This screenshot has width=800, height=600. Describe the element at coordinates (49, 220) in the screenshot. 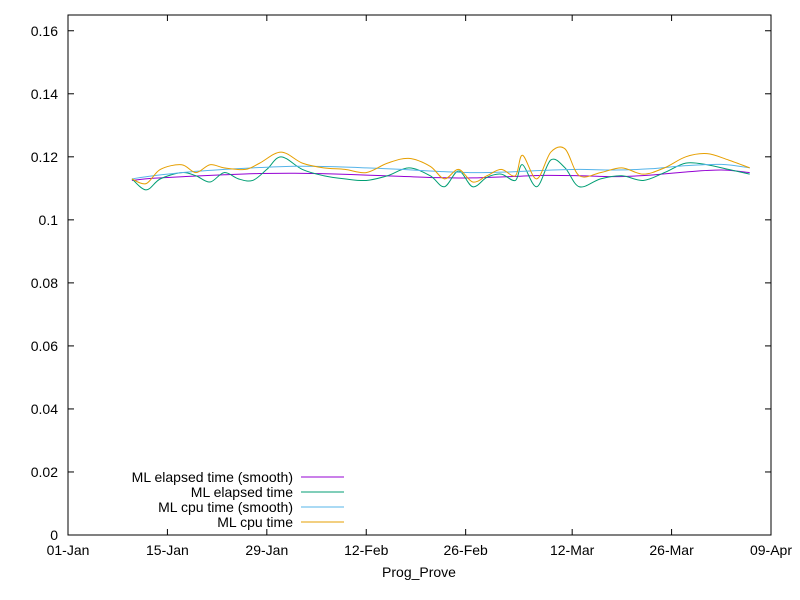

I see `y-tick-label: 0.1` at that location.